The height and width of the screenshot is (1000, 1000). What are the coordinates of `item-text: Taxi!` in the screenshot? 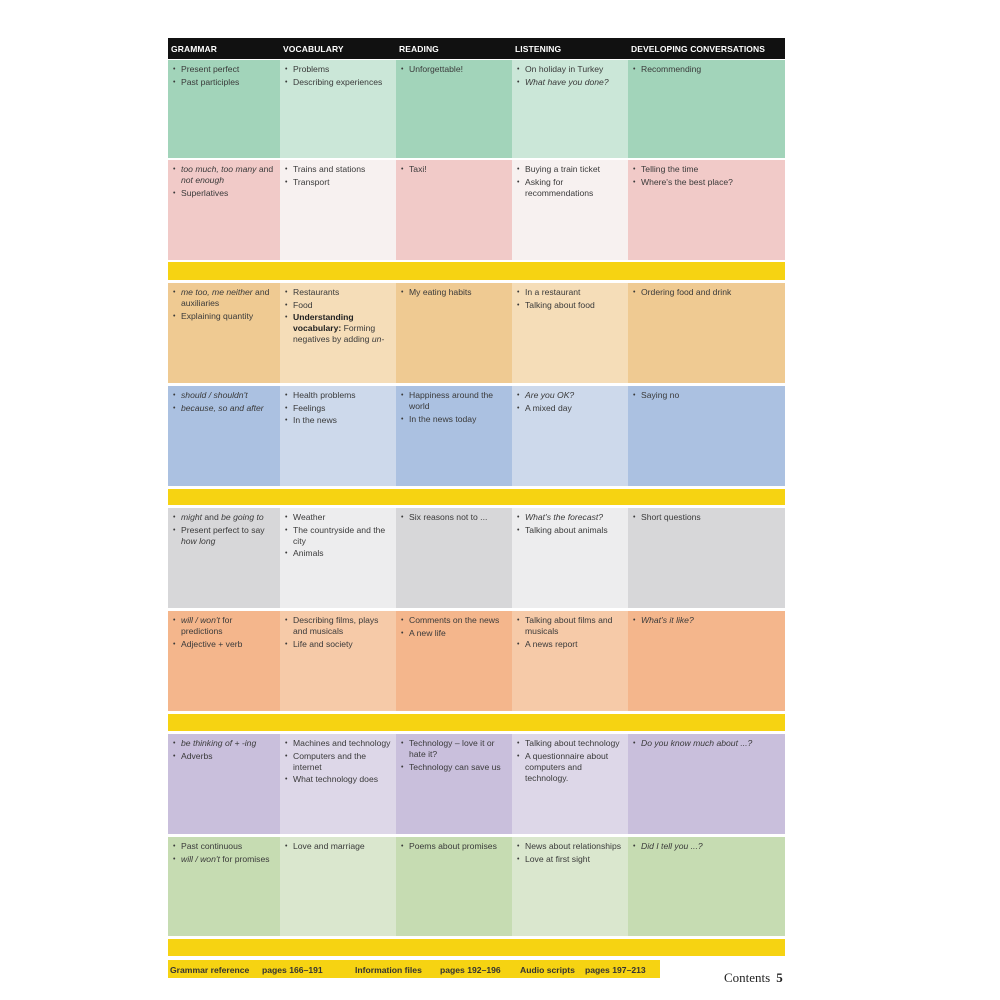 It's located at (418, 169).